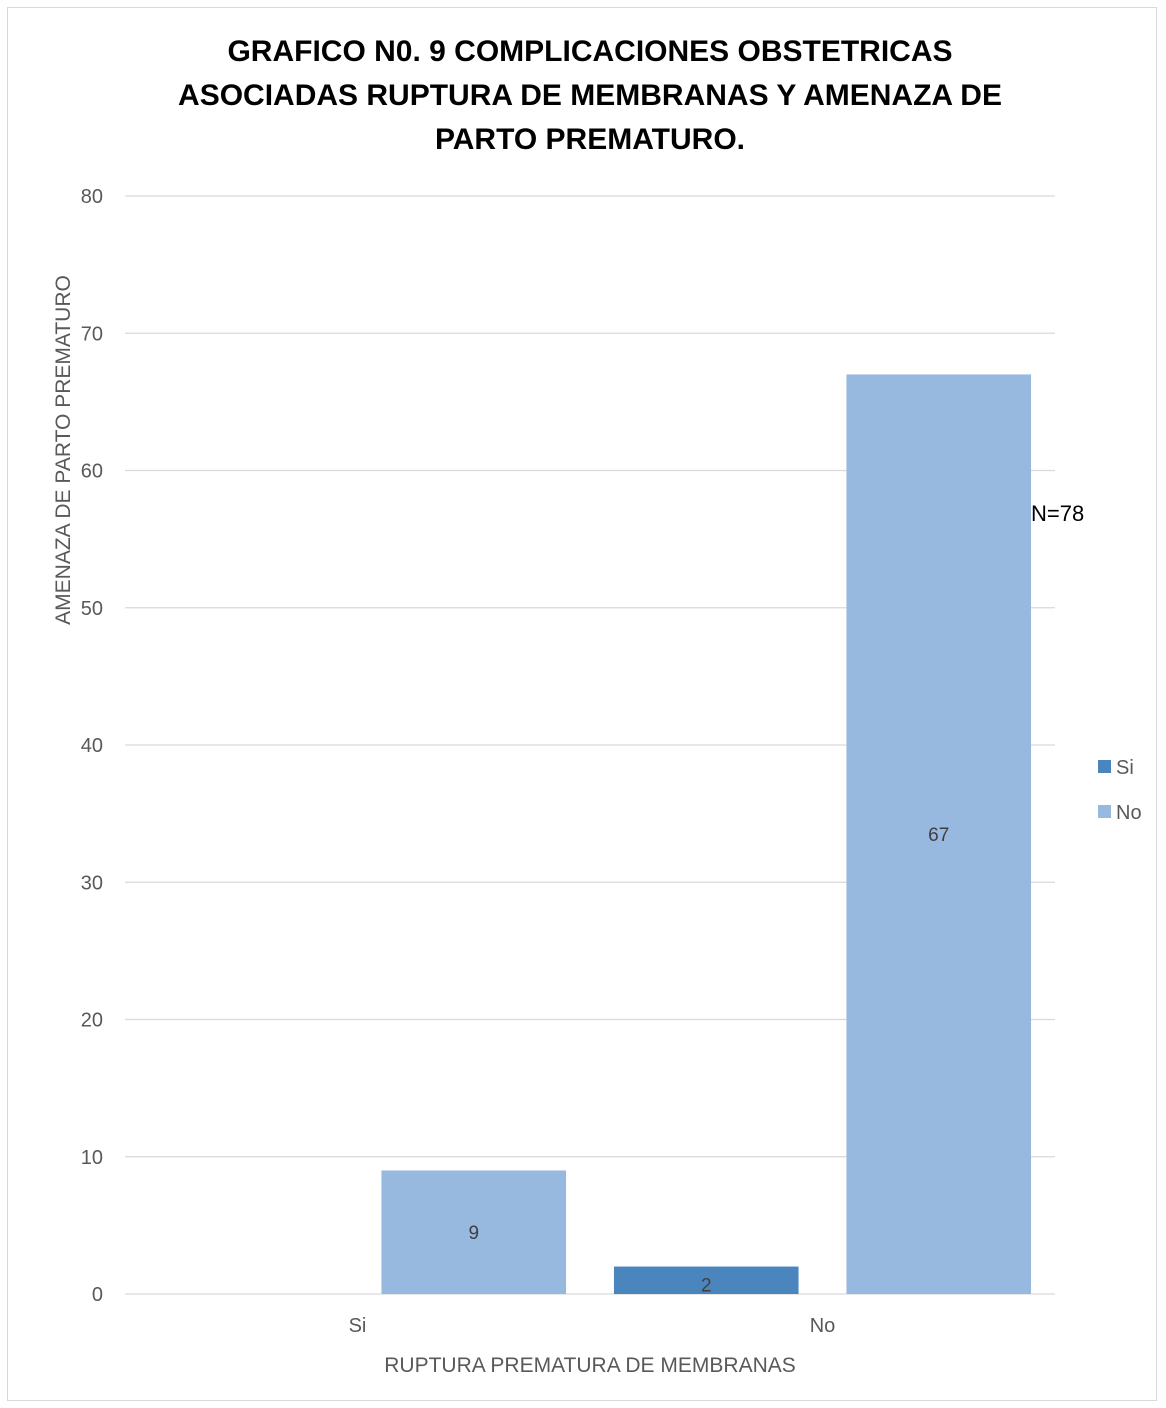 The height and width of the screenshot is (1408, 1166). What do you see at coordinates (63, 450) in the screenshot?
I see `y-axis-label: AMENAZA DE PARTO PREMATURO` at bounding box center [63, 450].